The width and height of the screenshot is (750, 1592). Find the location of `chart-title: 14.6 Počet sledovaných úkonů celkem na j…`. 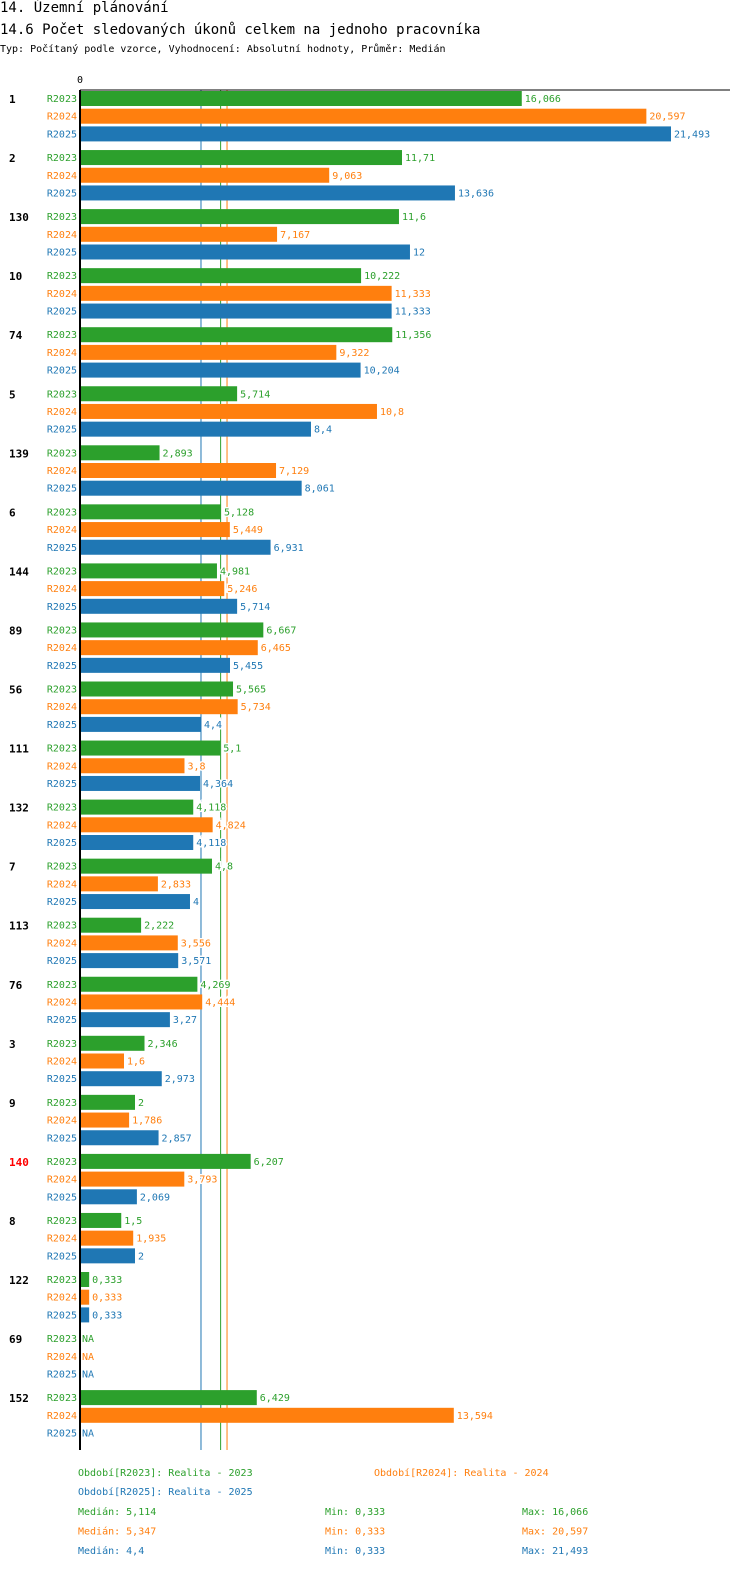

chart-title: 14.6 Počet sledovaných úkonů celkem na j… is located at coordinates (240, 30).